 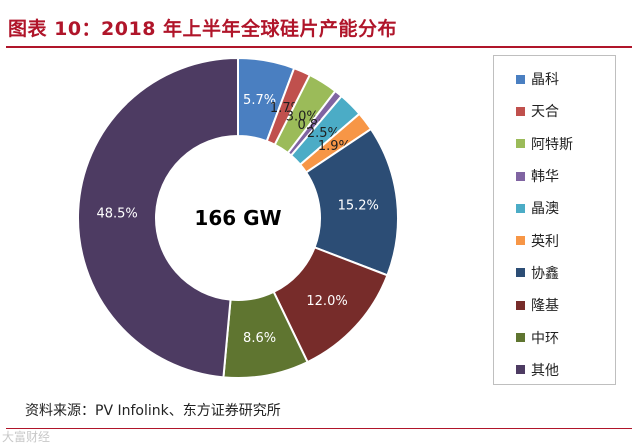 I want to click on legend-item-隆基: 隆基, so click(x=554, y=305).